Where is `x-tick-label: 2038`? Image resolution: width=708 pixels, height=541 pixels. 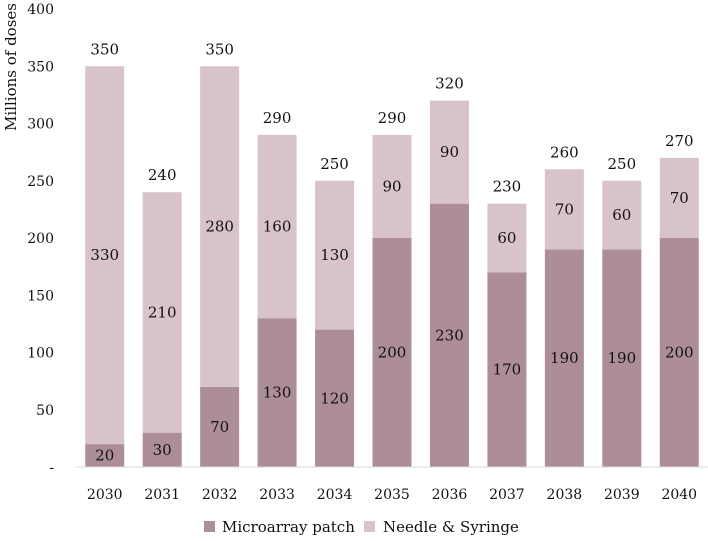 x-tick-label: 2038 is located at coordinates (565, 495).